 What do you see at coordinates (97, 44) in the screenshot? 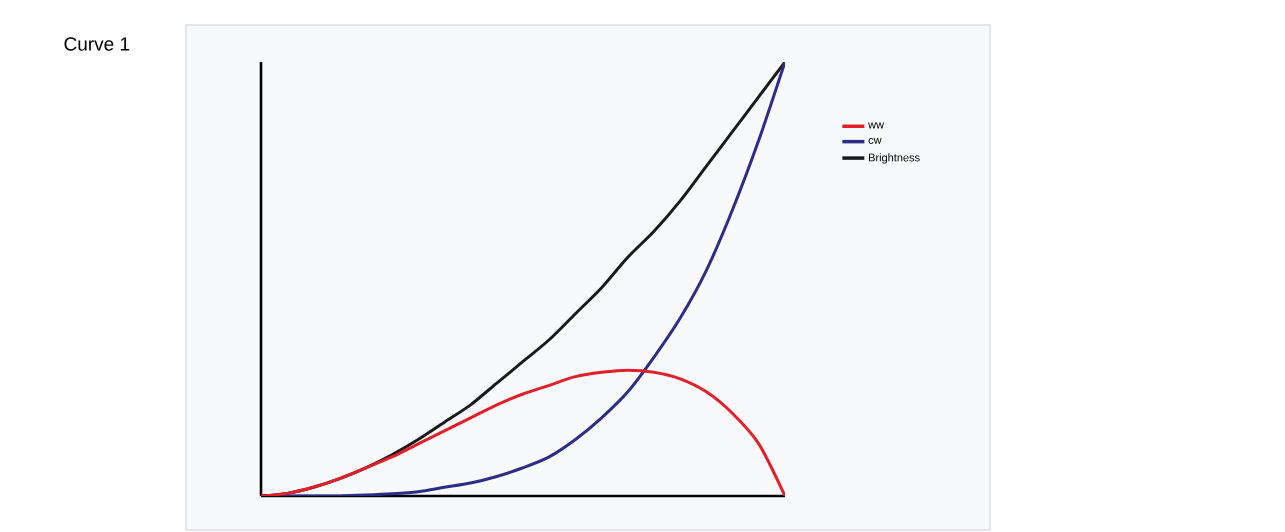
I see `text: Curve 1` at bounding box center [97, 44].